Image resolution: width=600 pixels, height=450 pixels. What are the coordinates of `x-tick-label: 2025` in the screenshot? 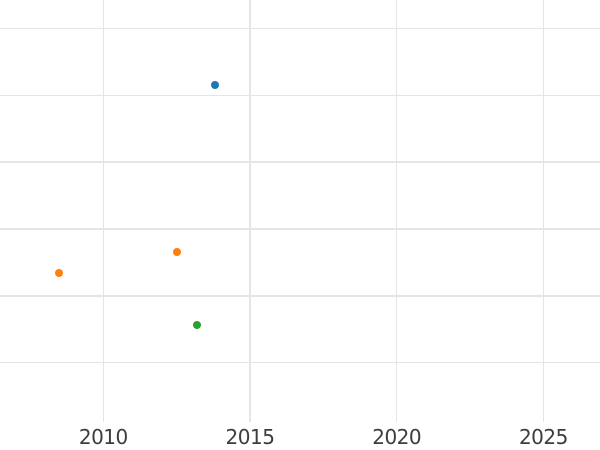 It's located at (543, 437).